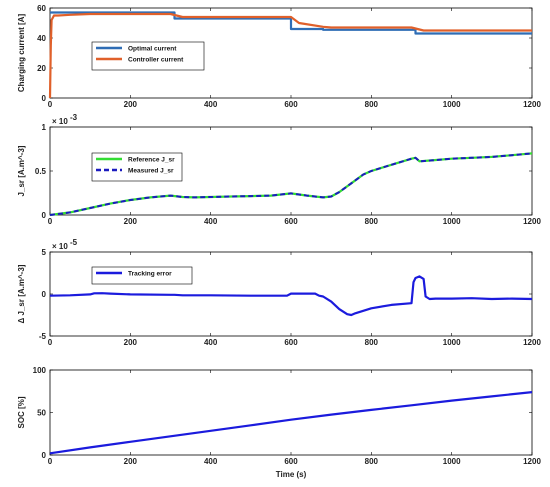  I want to click on legend-entry: Reference J_sr, so click(151, 160).